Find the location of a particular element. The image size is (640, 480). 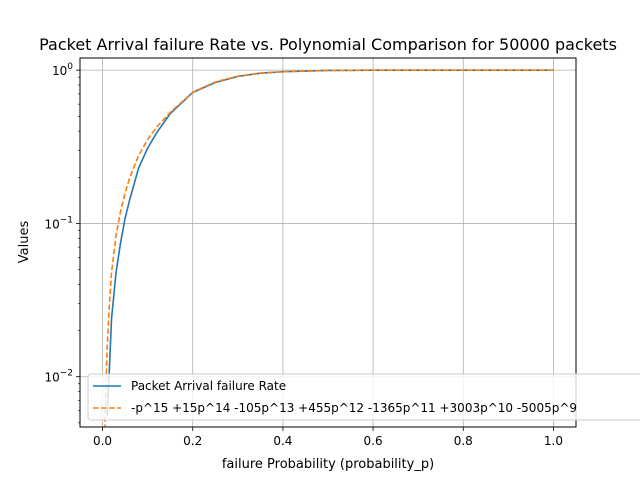

y-tick-label: 10⁻² is located at coordinates (58, 377).